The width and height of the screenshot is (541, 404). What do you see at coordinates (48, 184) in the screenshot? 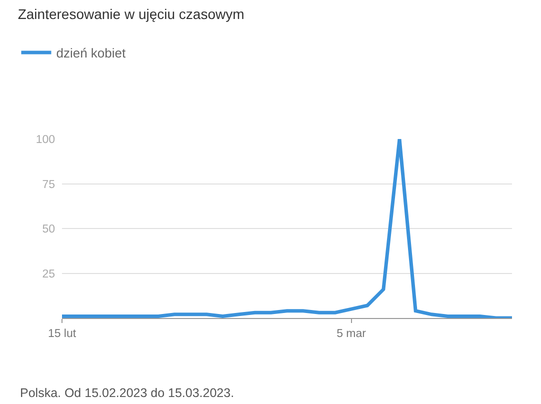
I see `y-tick-label: 75` at bounding box center [48, 184].